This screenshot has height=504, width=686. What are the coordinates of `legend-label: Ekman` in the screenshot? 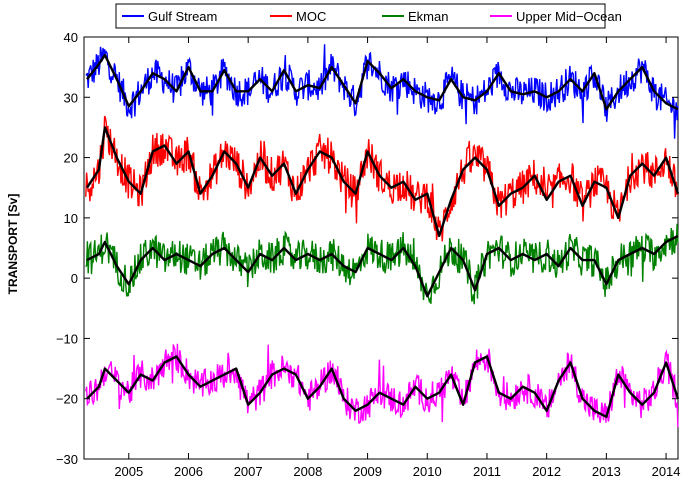 It's located at (428, 16).